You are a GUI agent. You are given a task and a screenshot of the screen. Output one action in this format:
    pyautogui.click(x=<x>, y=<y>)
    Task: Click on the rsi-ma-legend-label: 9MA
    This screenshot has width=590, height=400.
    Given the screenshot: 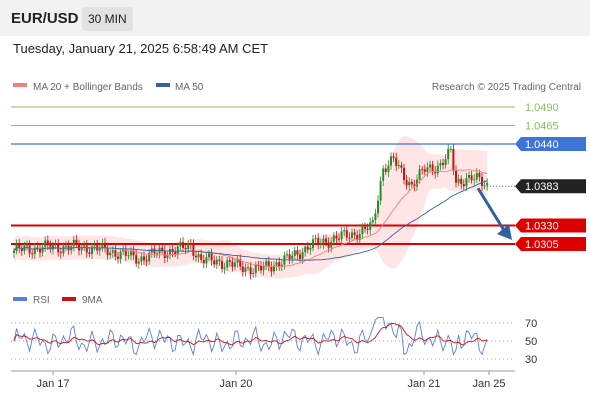 What is the action you would take?
    pyautogui.click(x=92, y=300)
    